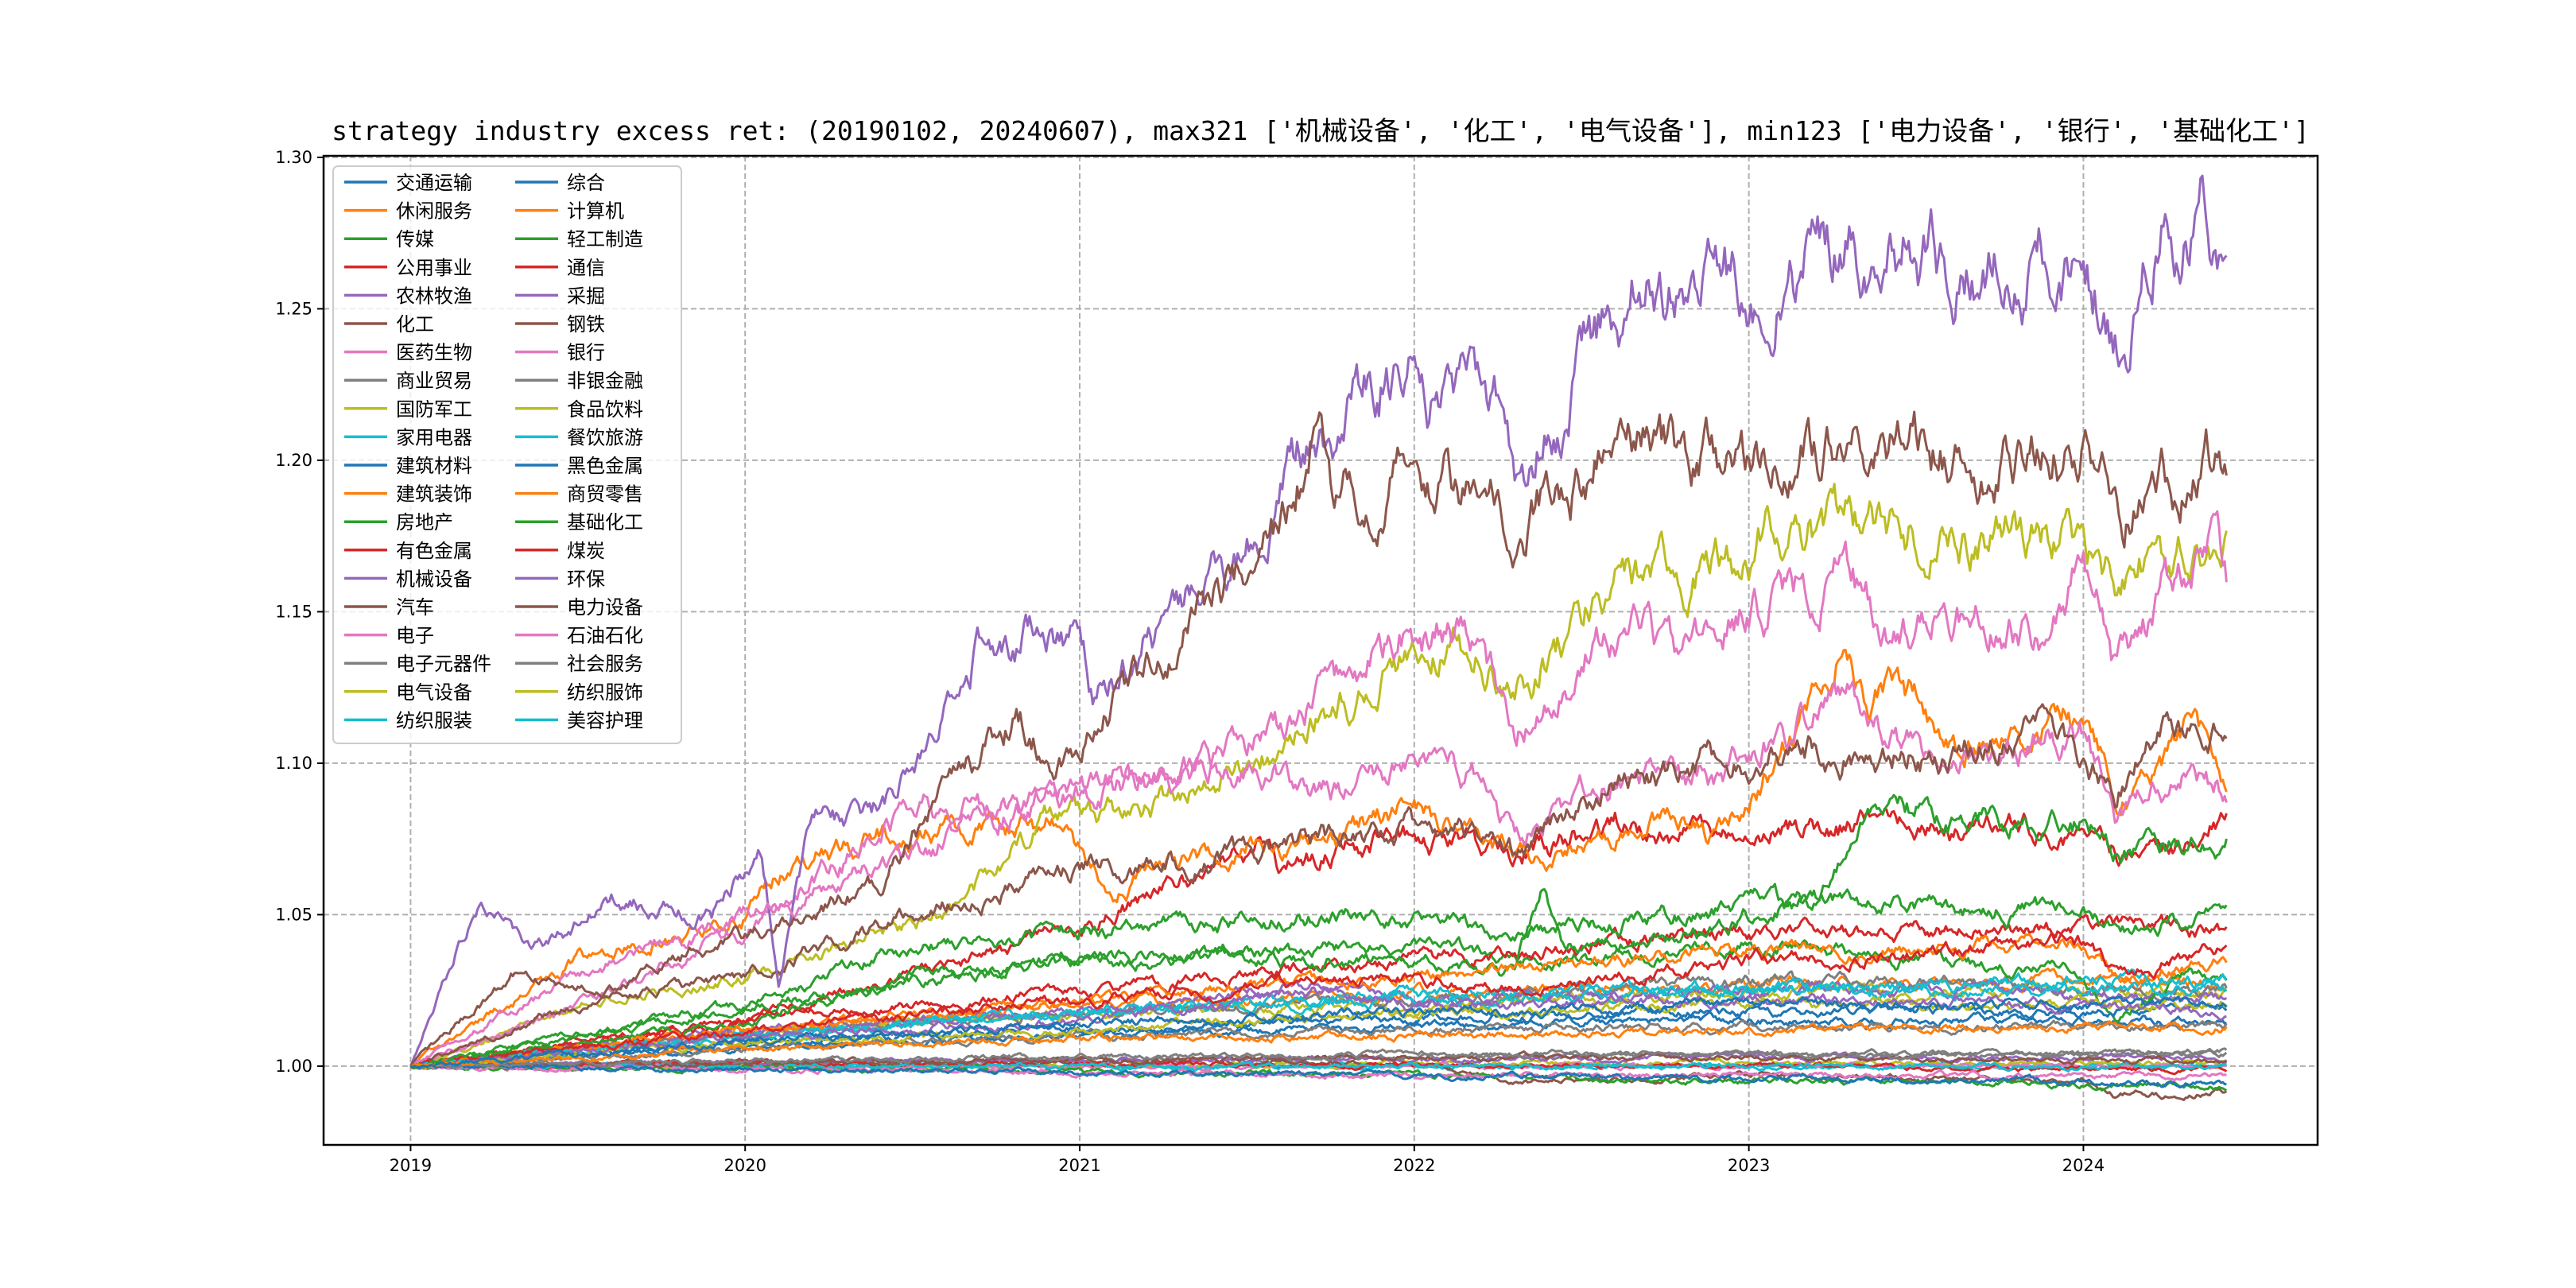 The image size is (2576, 1288). Describe the element at coordinates (595, 211) in the screenshot. I see `legend-label: 计算机` at that location.